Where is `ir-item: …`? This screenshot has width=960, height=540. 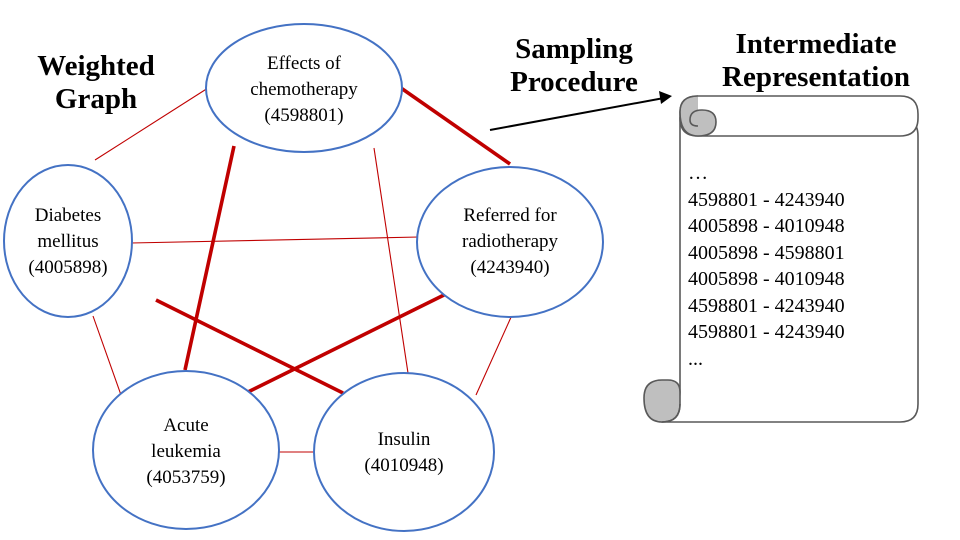
ir-item: … is located at coordinates (698, 173).